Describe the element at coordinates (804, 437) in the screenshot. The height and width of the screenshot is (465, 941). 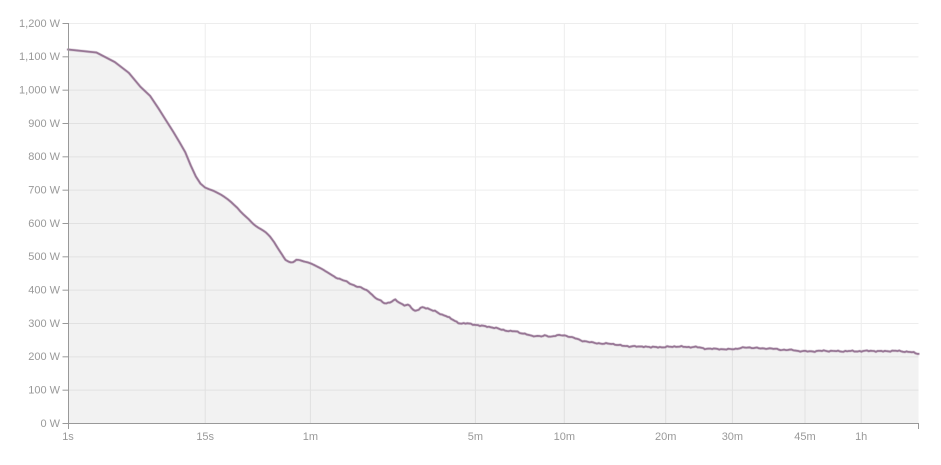
I see `svg-text: 45m` at that location.